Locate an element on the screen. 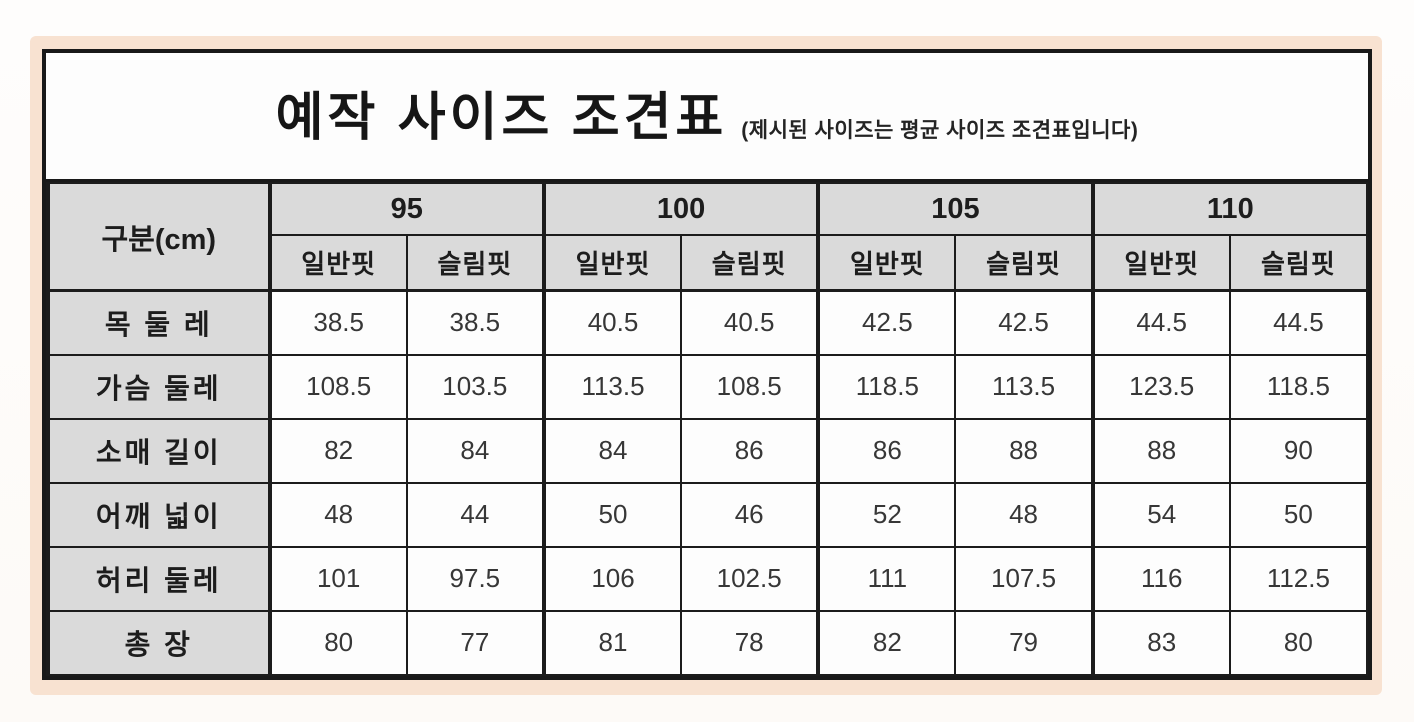 This screenshot has height=722, width=1414. row-label: 허리 둘레 is located at coordinates (158, 578).